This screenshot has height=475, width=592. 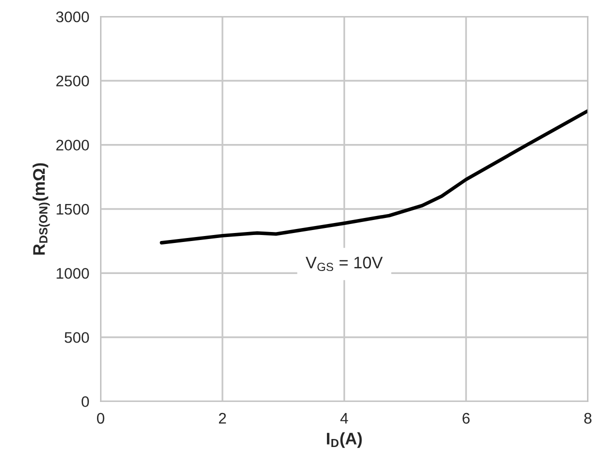 I want to click on y-tick-label: 1000, so click(x=72, y=273).